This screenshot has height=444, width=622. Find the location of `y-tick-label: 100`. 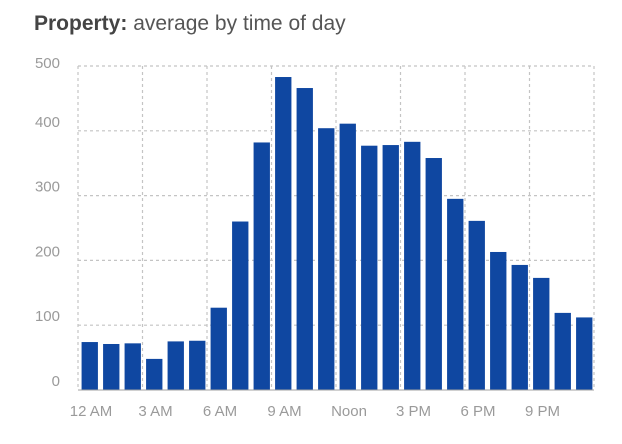

y-tick-label: 100 is located at coordinates (47, 316).